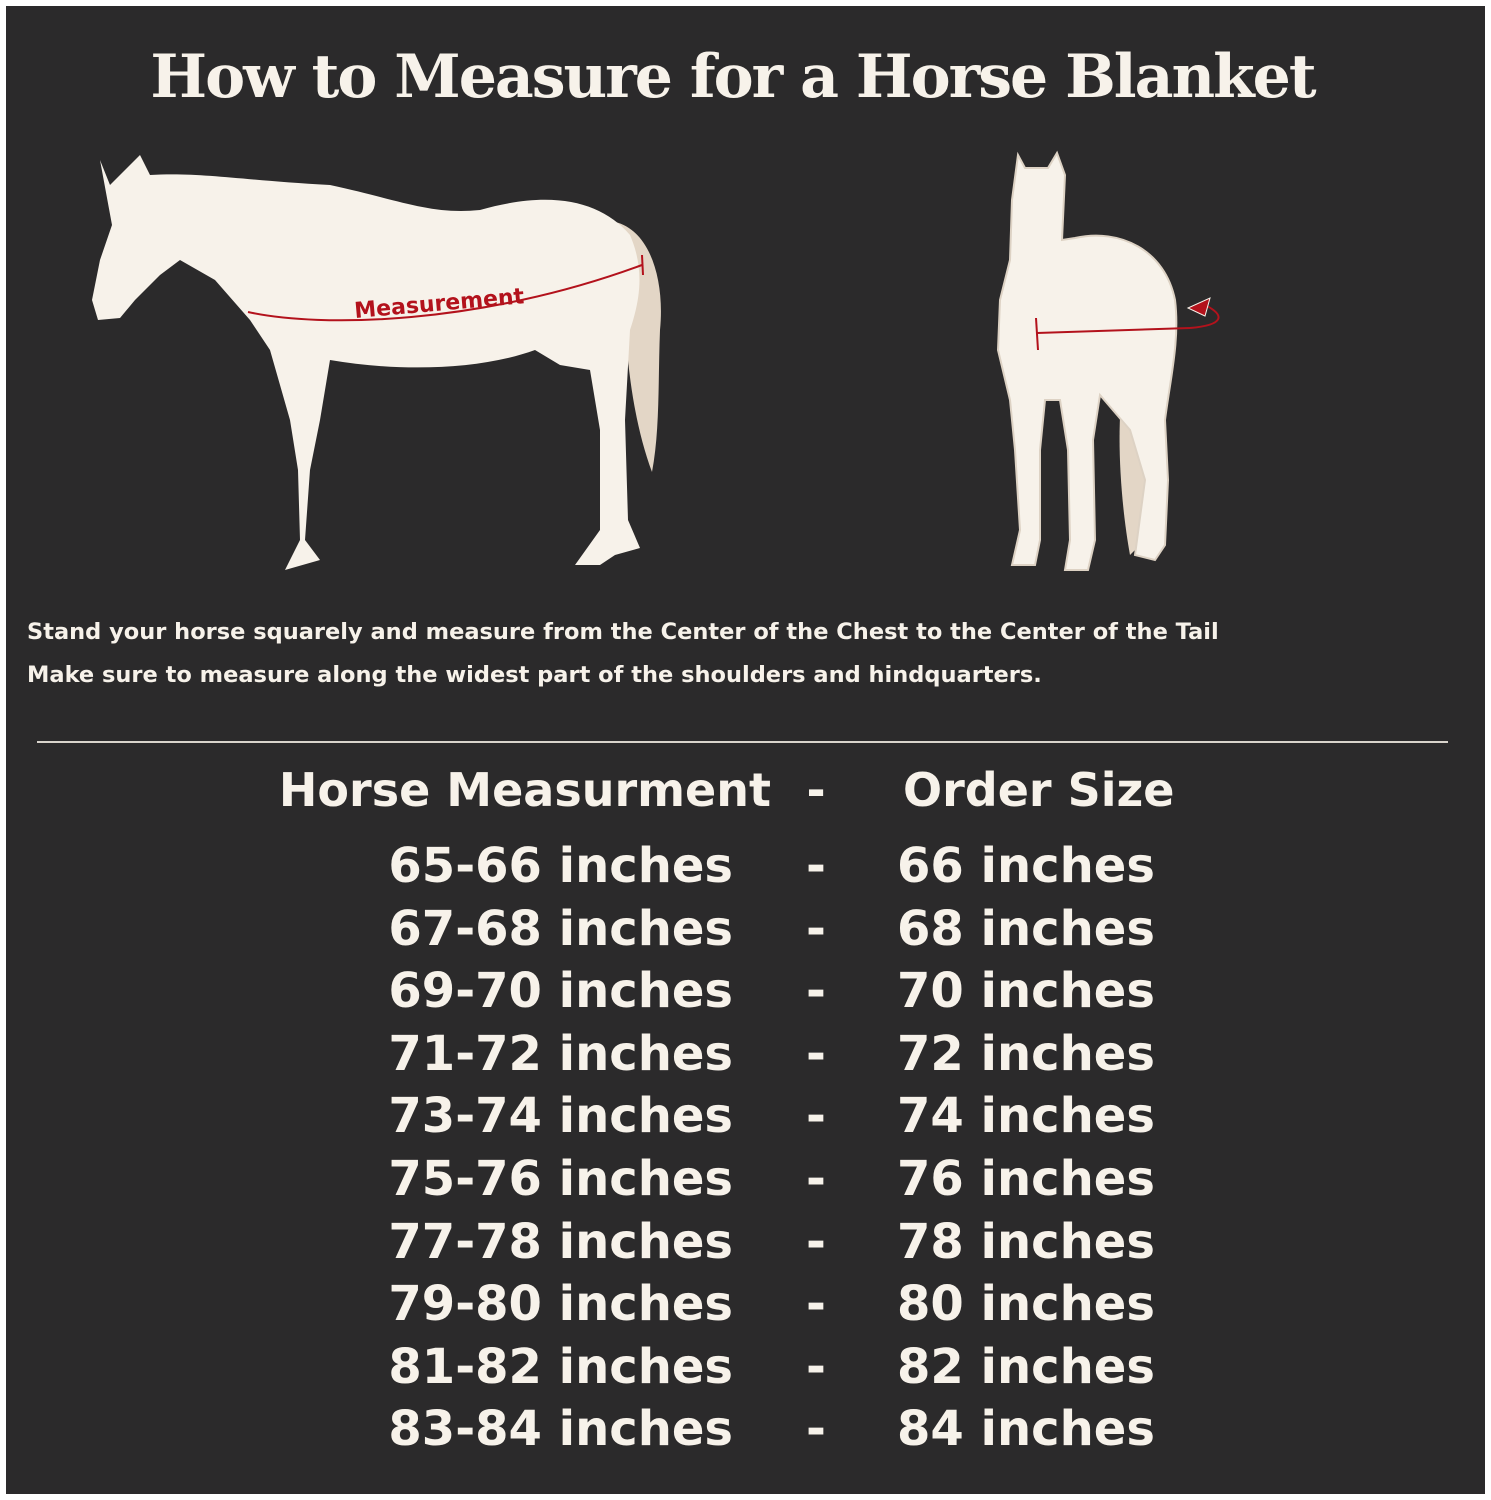 The image size is (1491, 1500). What do you see at coordinates (445, 293) in the screenshot?
I see `measurement-line` at bounding box center [445, 293].